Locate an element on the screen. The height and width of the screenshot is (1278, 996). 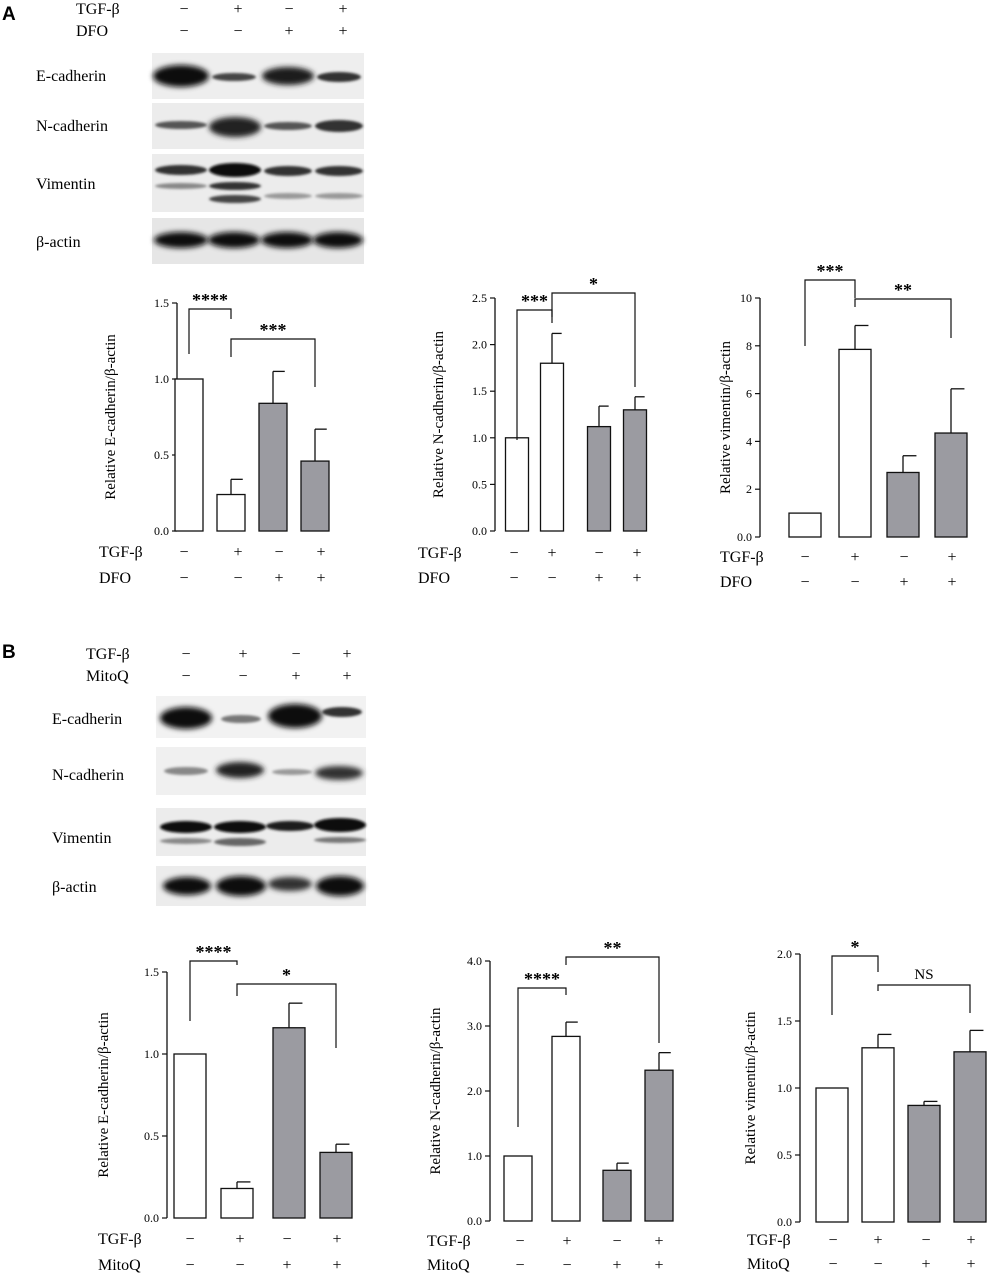
blot-a-protein-labels: E-cadherin N-cadherin Vimentin β-actin is located at coordinates (72, 159).